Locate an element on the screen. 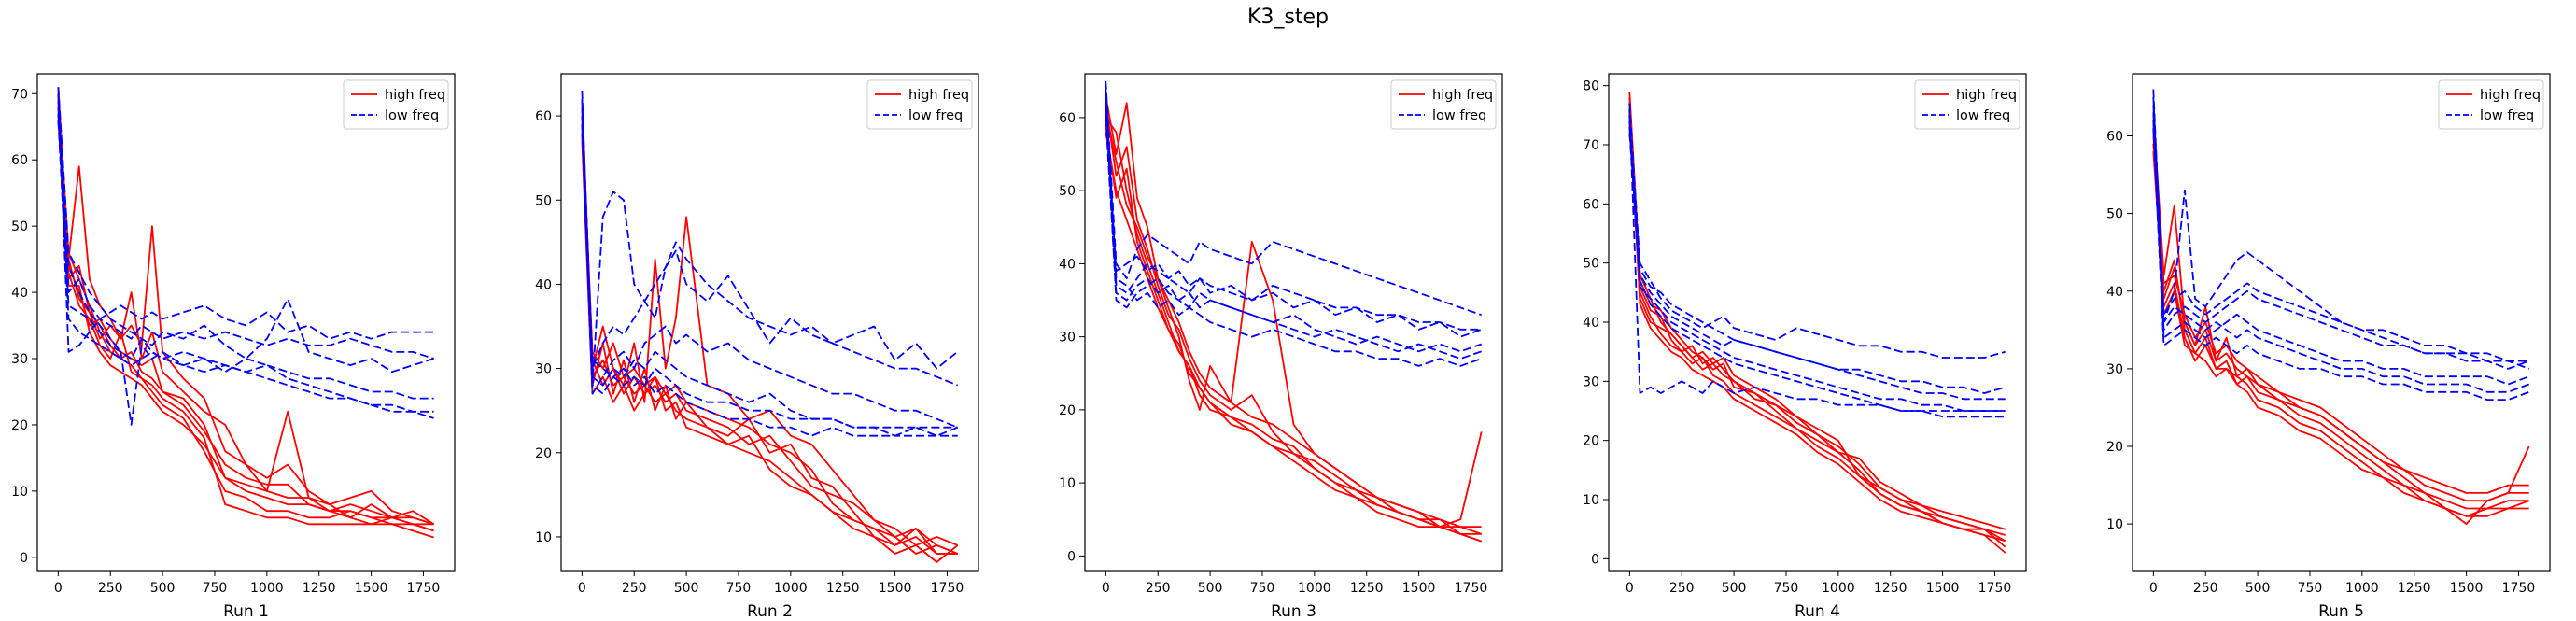 This screenshot has height=621, width=2576. x-axis-label: Run 5 is located at coordinates (2341, 611).